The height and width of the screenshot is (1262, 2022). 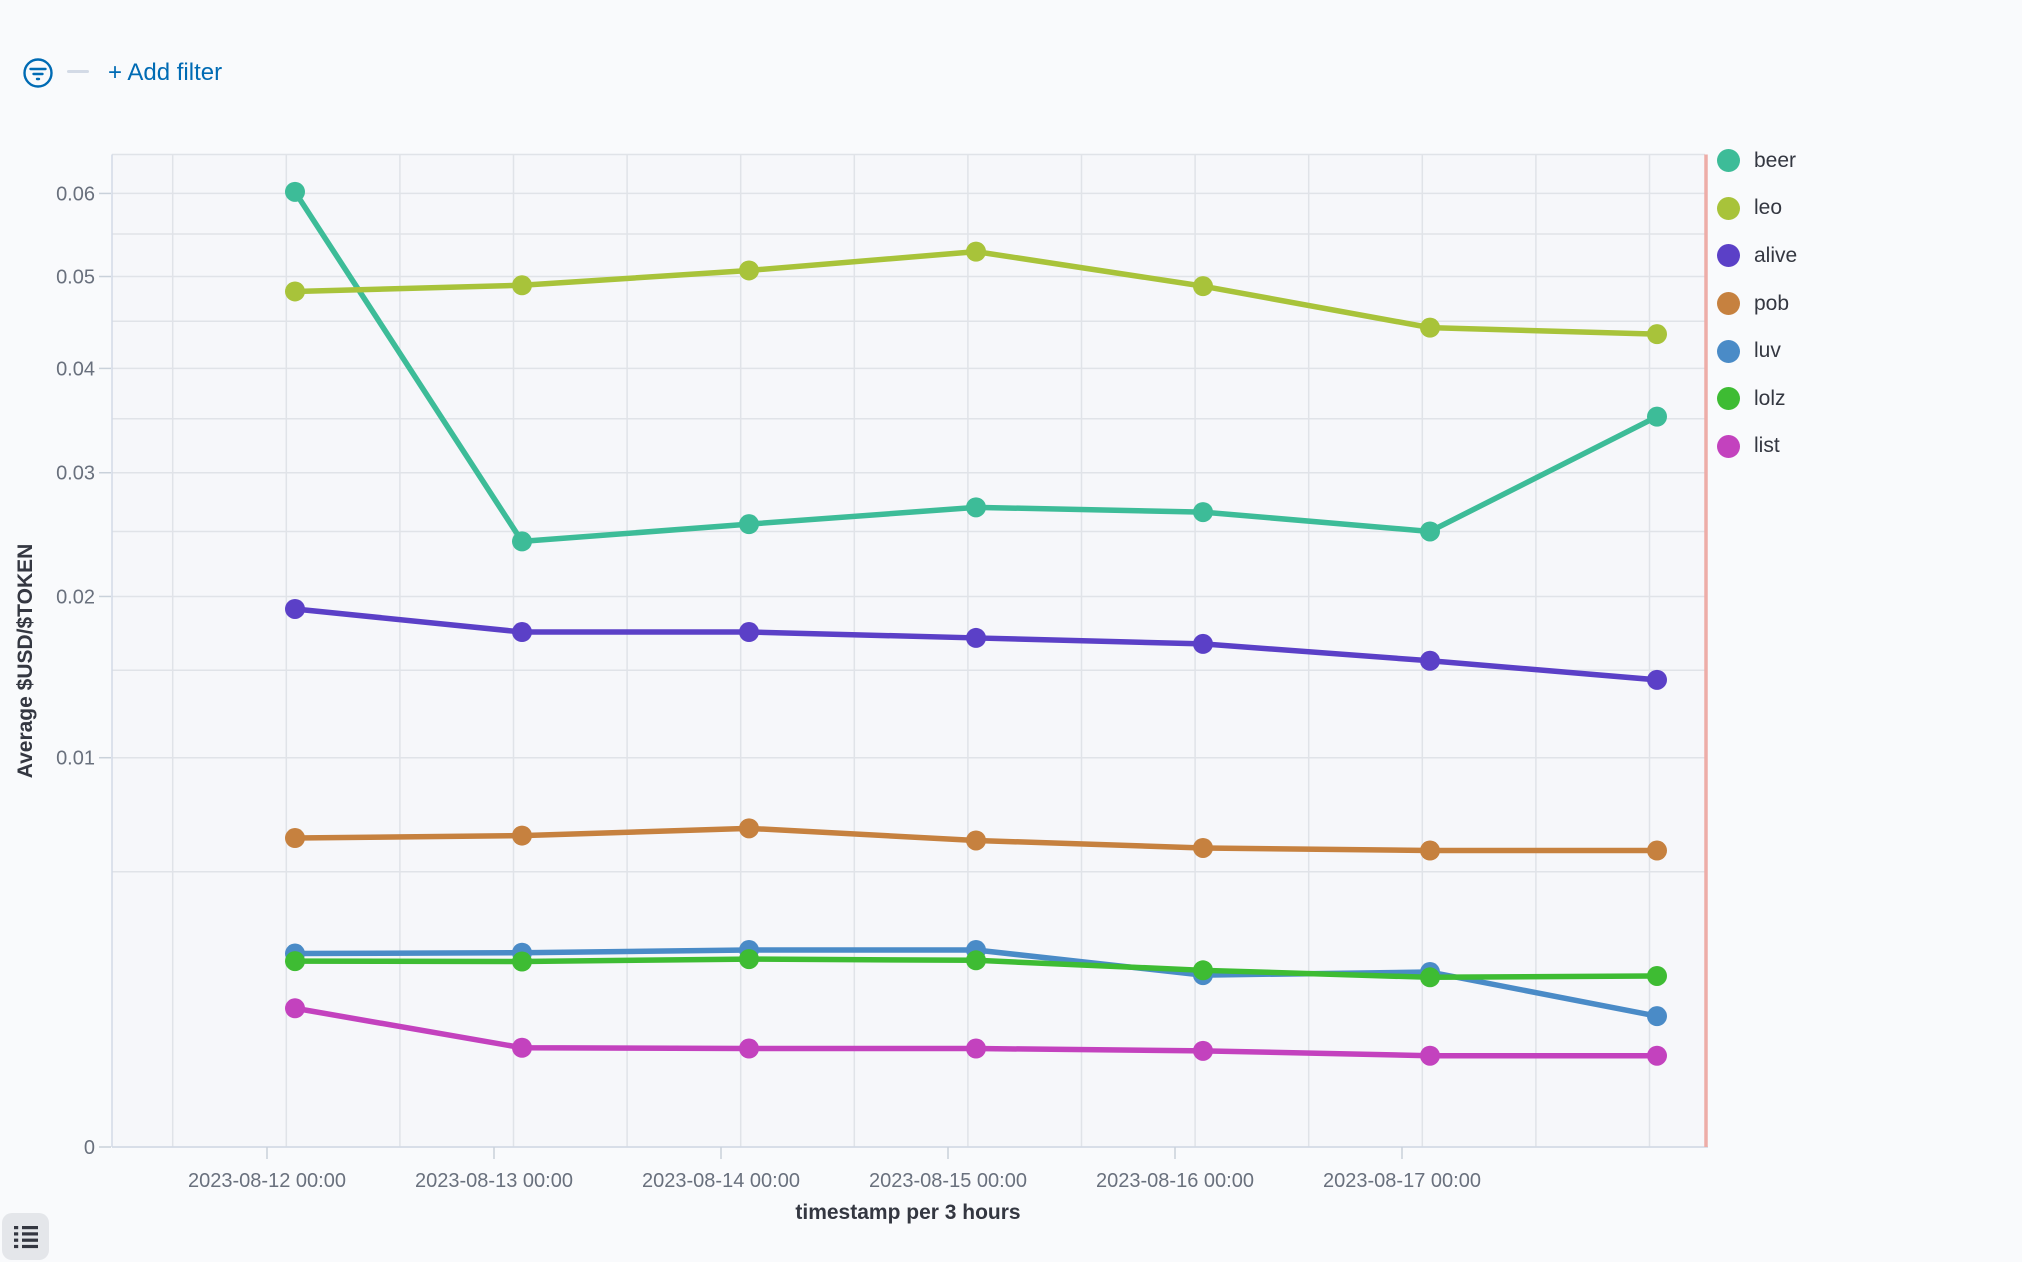 What do you see at coordinates (1767, 446) in the screenshot?
I see `legend-label: list` at bounding box center [1767, 446].